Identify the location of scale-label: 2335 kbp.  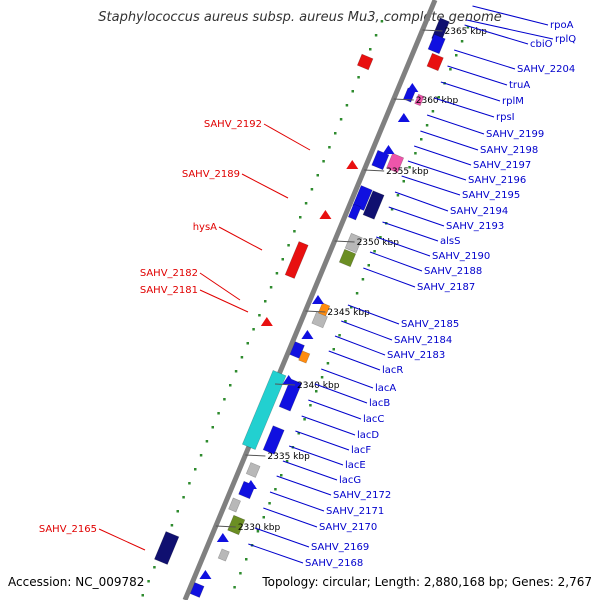
(288, 457).